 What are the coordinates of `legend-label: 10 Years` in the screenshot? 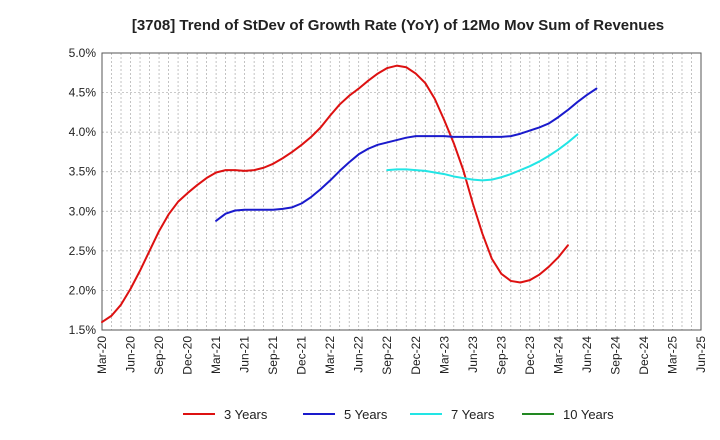 It's located at (588, 414).